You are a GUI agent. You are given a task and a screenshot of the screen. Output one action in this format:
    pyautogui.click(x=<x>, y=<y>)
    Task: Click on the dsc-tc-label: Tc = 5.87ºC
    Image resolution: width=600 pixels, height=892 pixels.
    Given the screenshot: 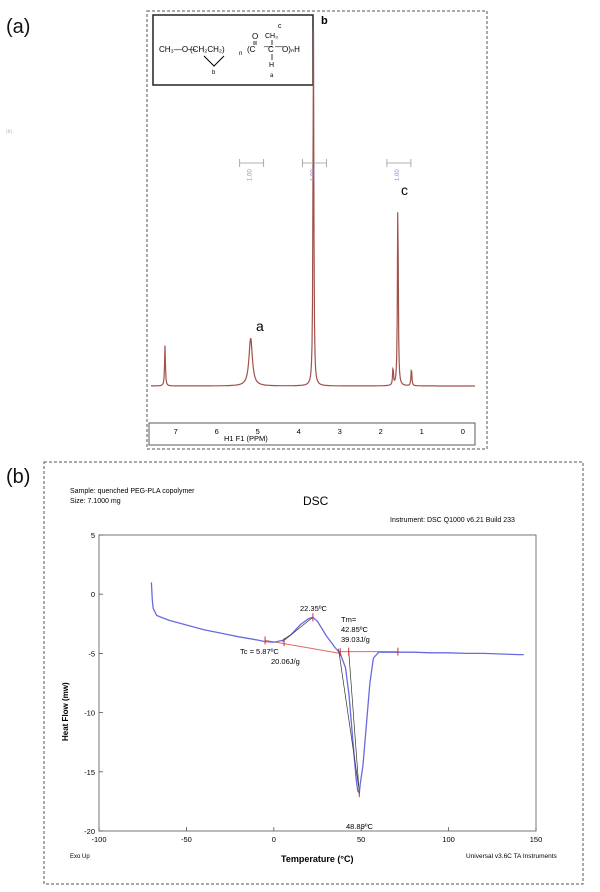 What is the action you would take?
    pyautogui.click(x=259, y=651)
    